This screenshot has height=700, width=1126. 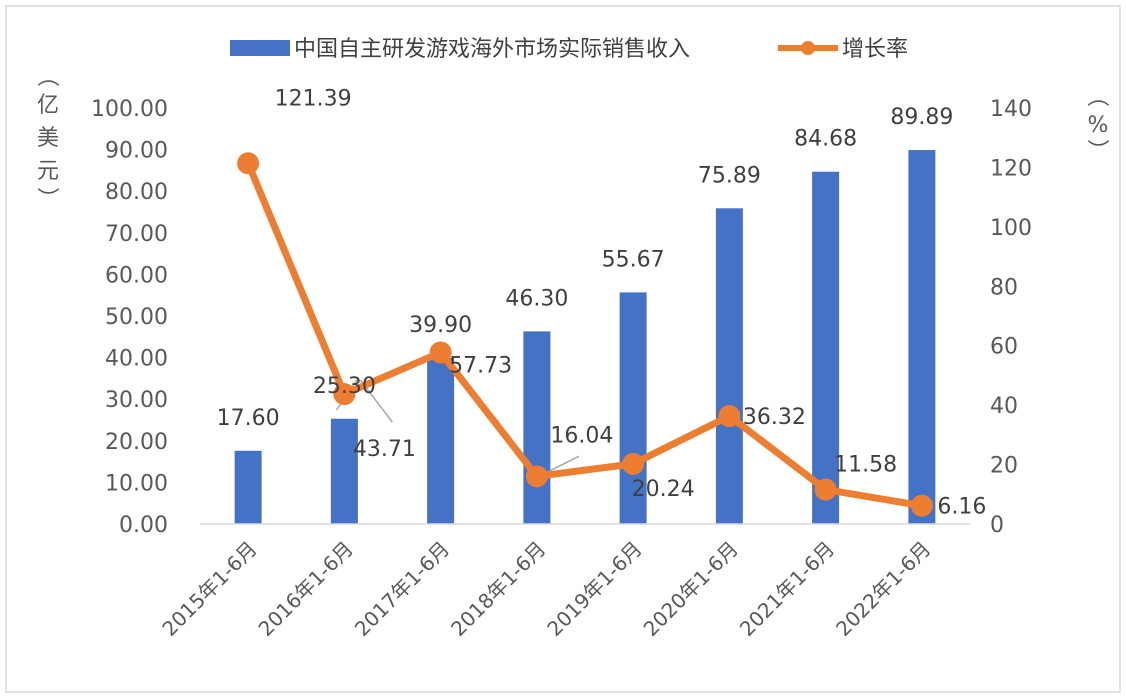 I want to click on y-left-unit-char: （, so click(x=46, y=76).